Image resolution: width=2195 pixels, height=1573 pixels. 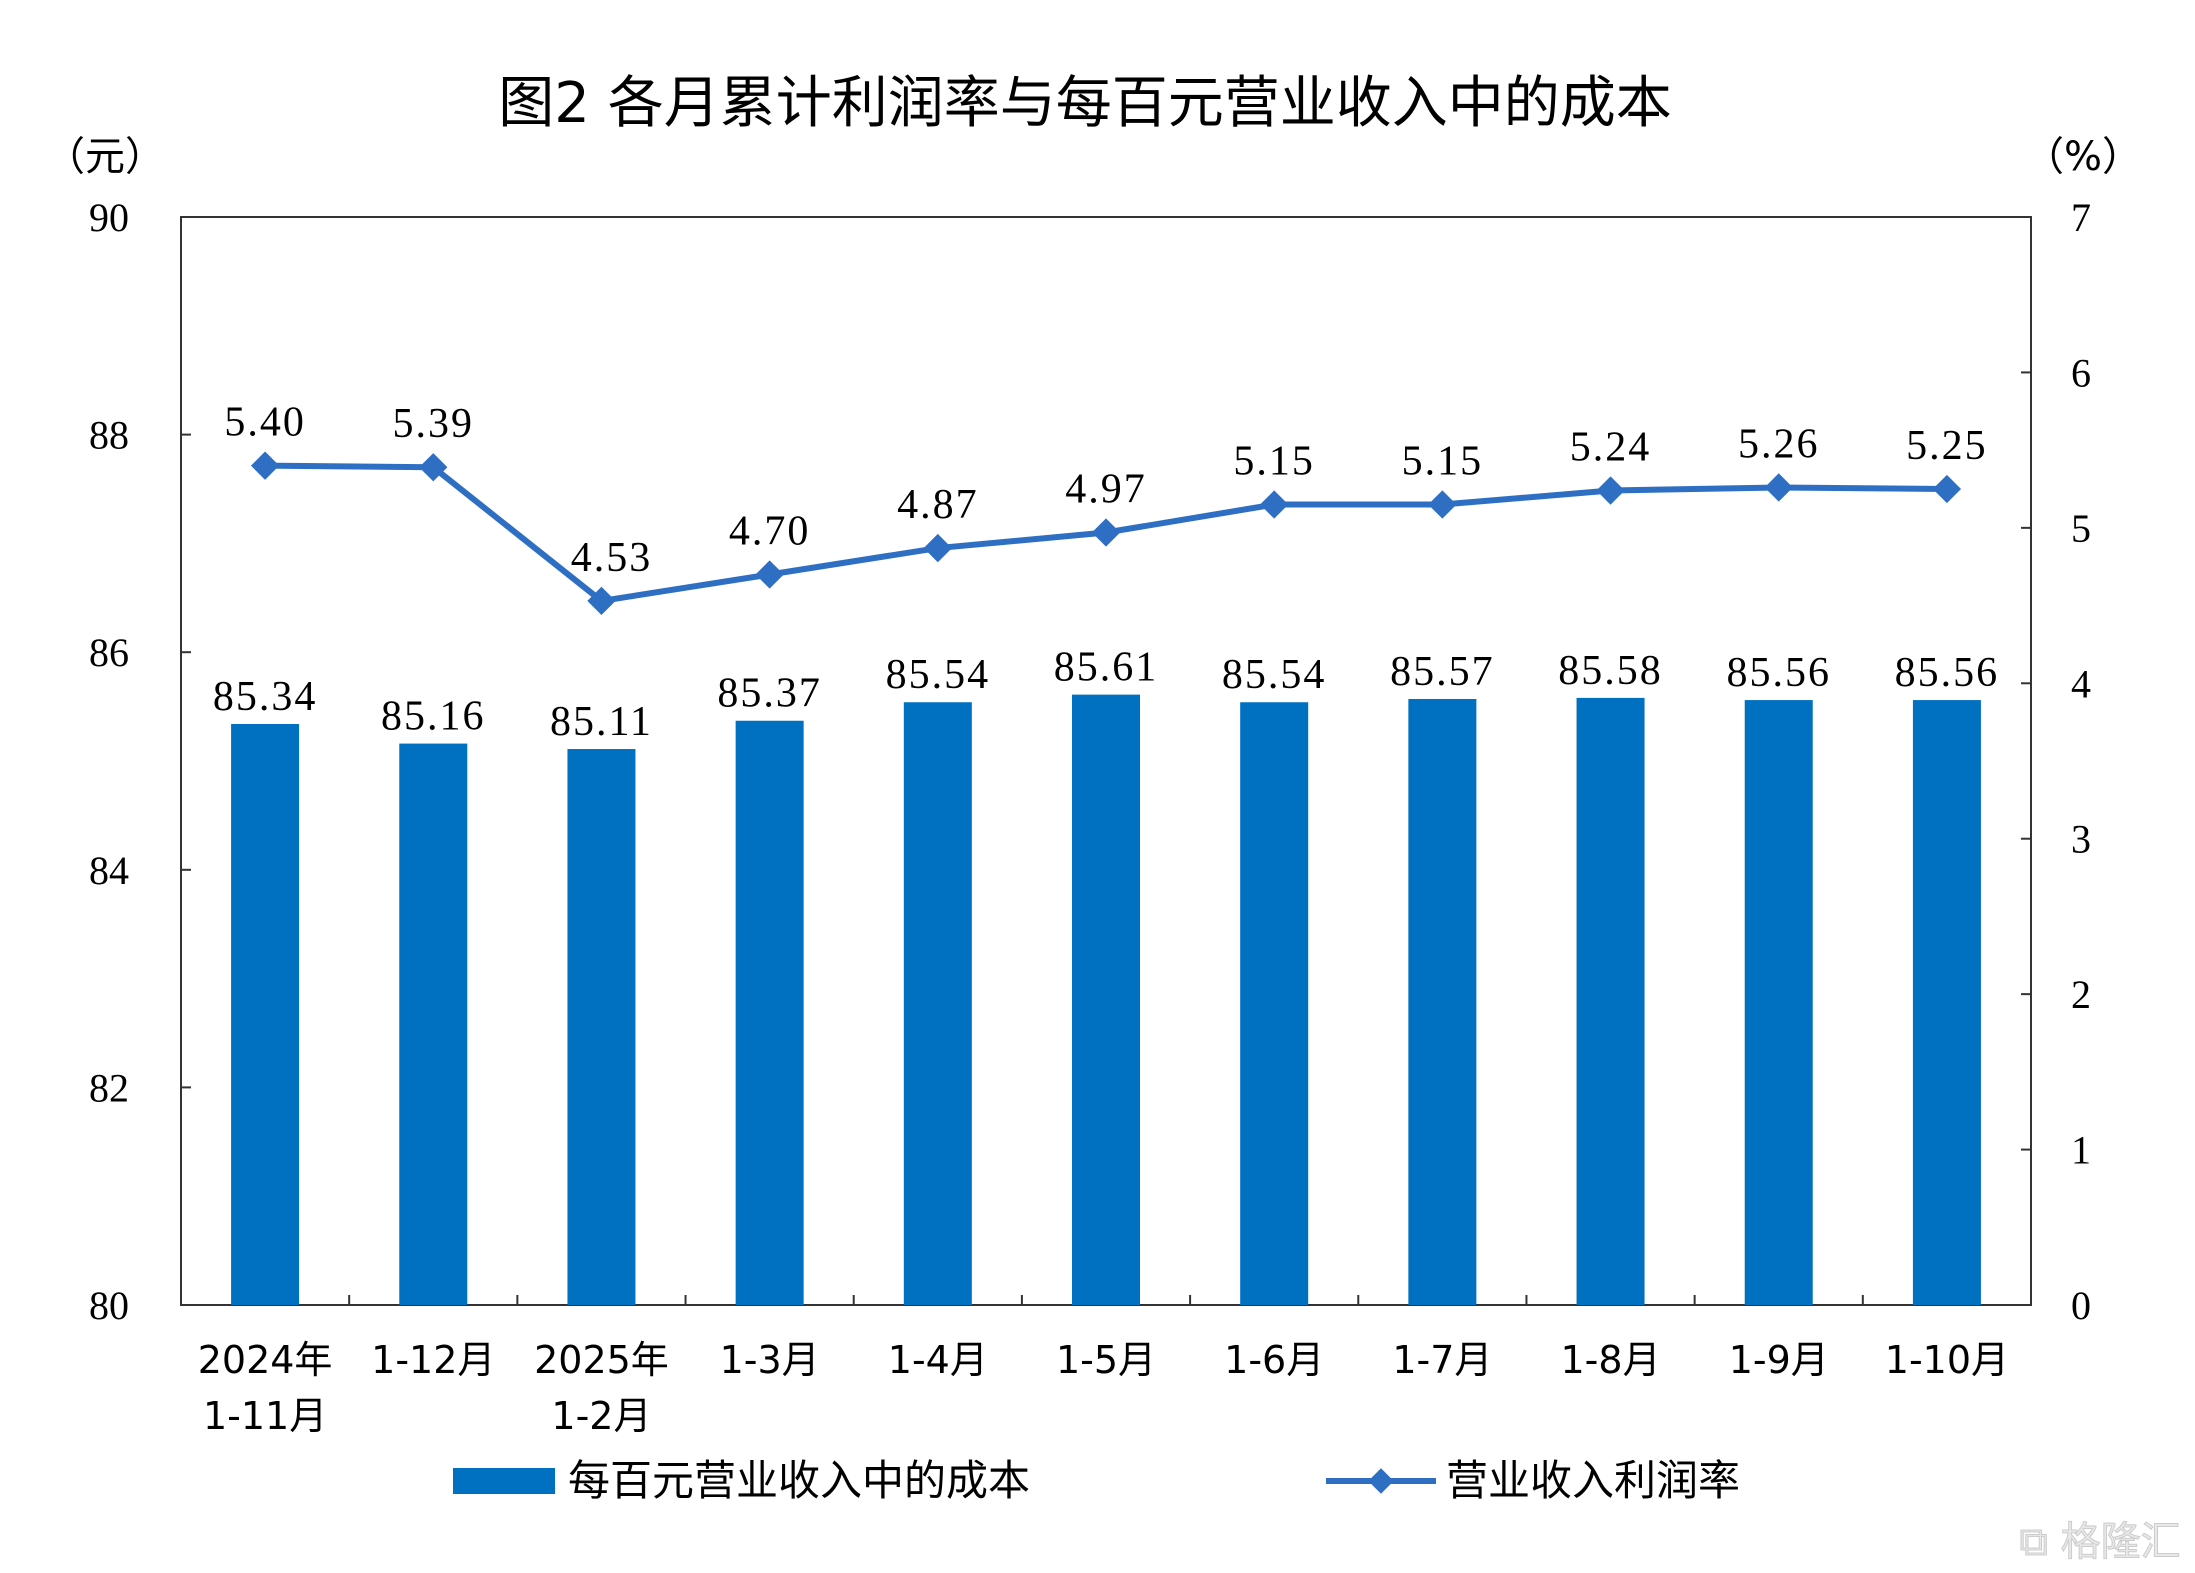 What do you see at coordinates (265, 423) in the screenshot?
I see `line-data-label: 5.40` at bounding box center [265, 423].